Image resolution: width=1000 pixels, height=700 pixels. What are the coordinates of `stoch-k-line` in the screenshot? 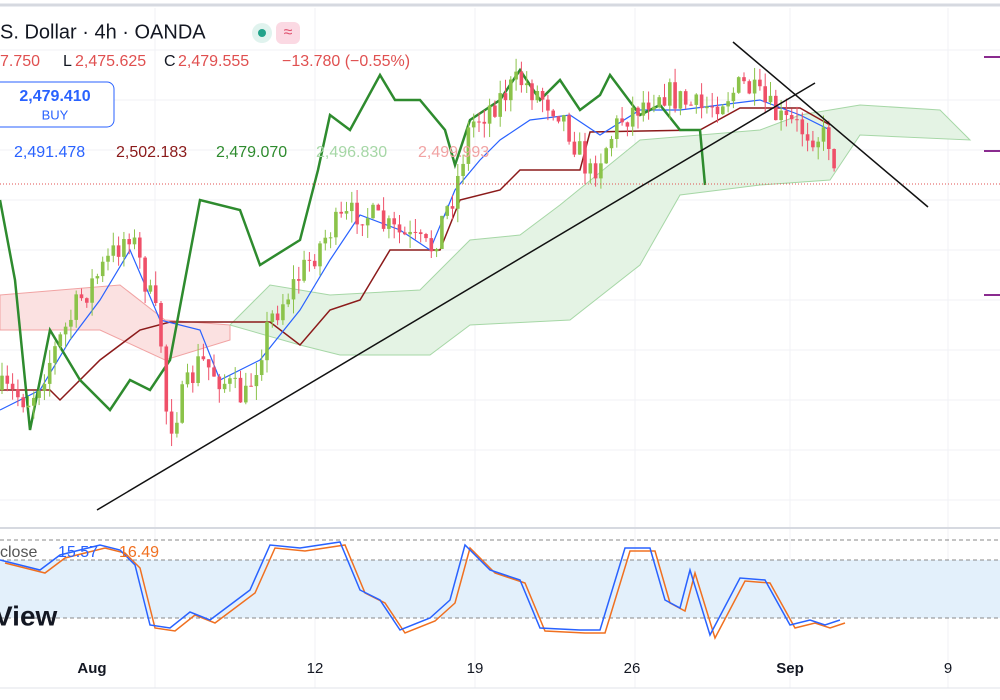 It's located at (420, 589).